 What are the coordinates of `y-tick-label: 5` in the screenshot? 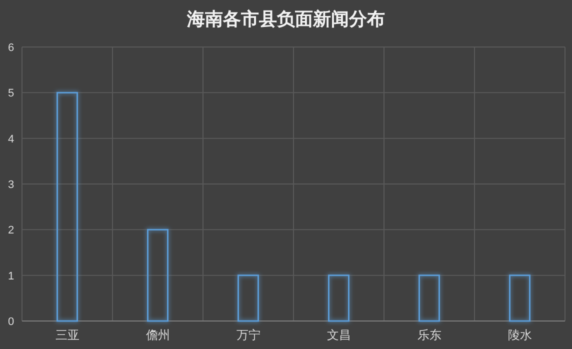 It's located at (11, 94).